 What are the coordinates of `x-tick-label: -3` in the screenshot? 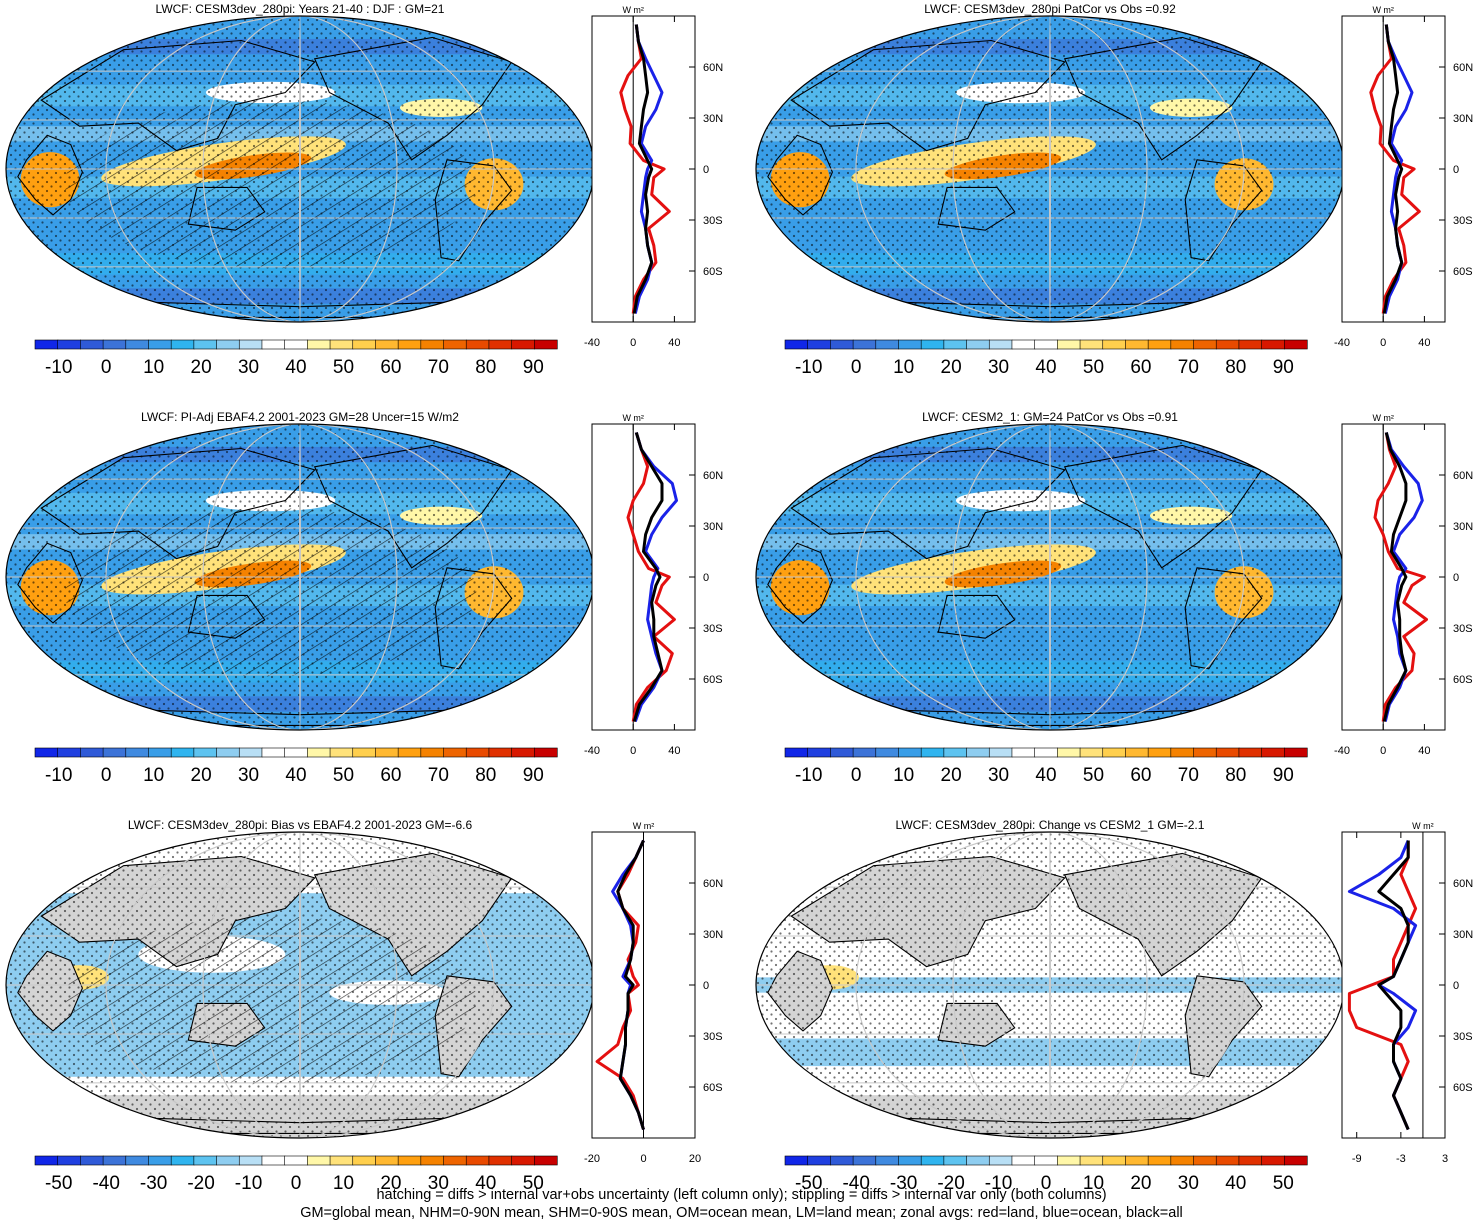 It's located at (1401, 1159).